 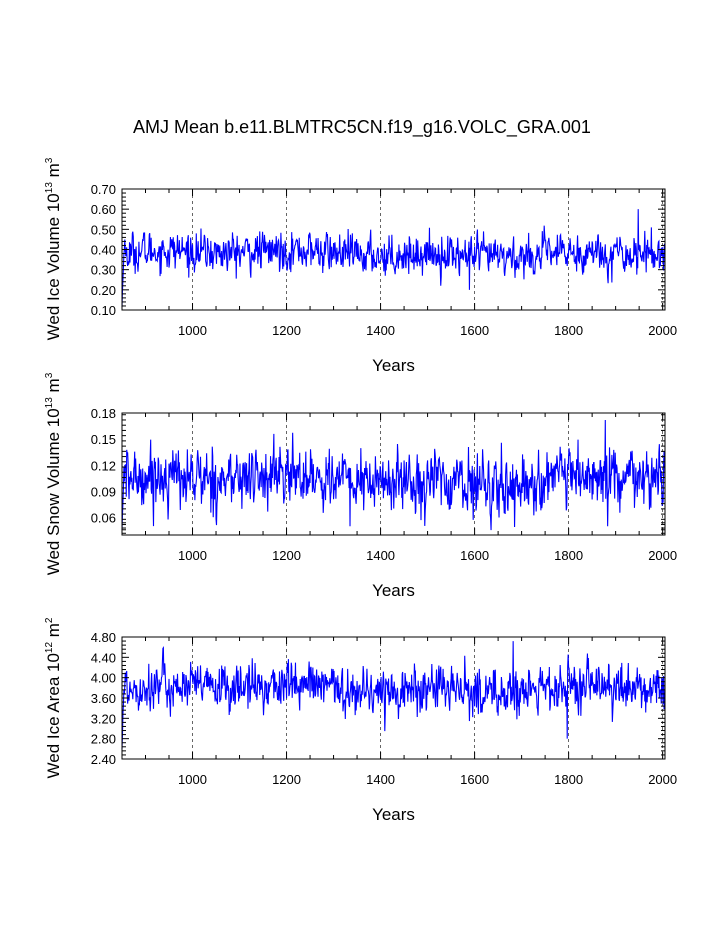 I want to click on y-tick-label-5: 0.60, so click(x=103, y=209).